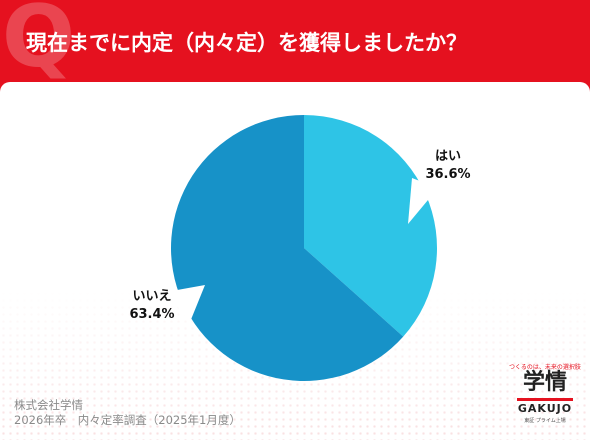 Image resolution: width=590 pixels, height=440 pixels. Describe the element at coordinates (185, 303) in the screenshot. I see `callout-wedge-no` at that location.